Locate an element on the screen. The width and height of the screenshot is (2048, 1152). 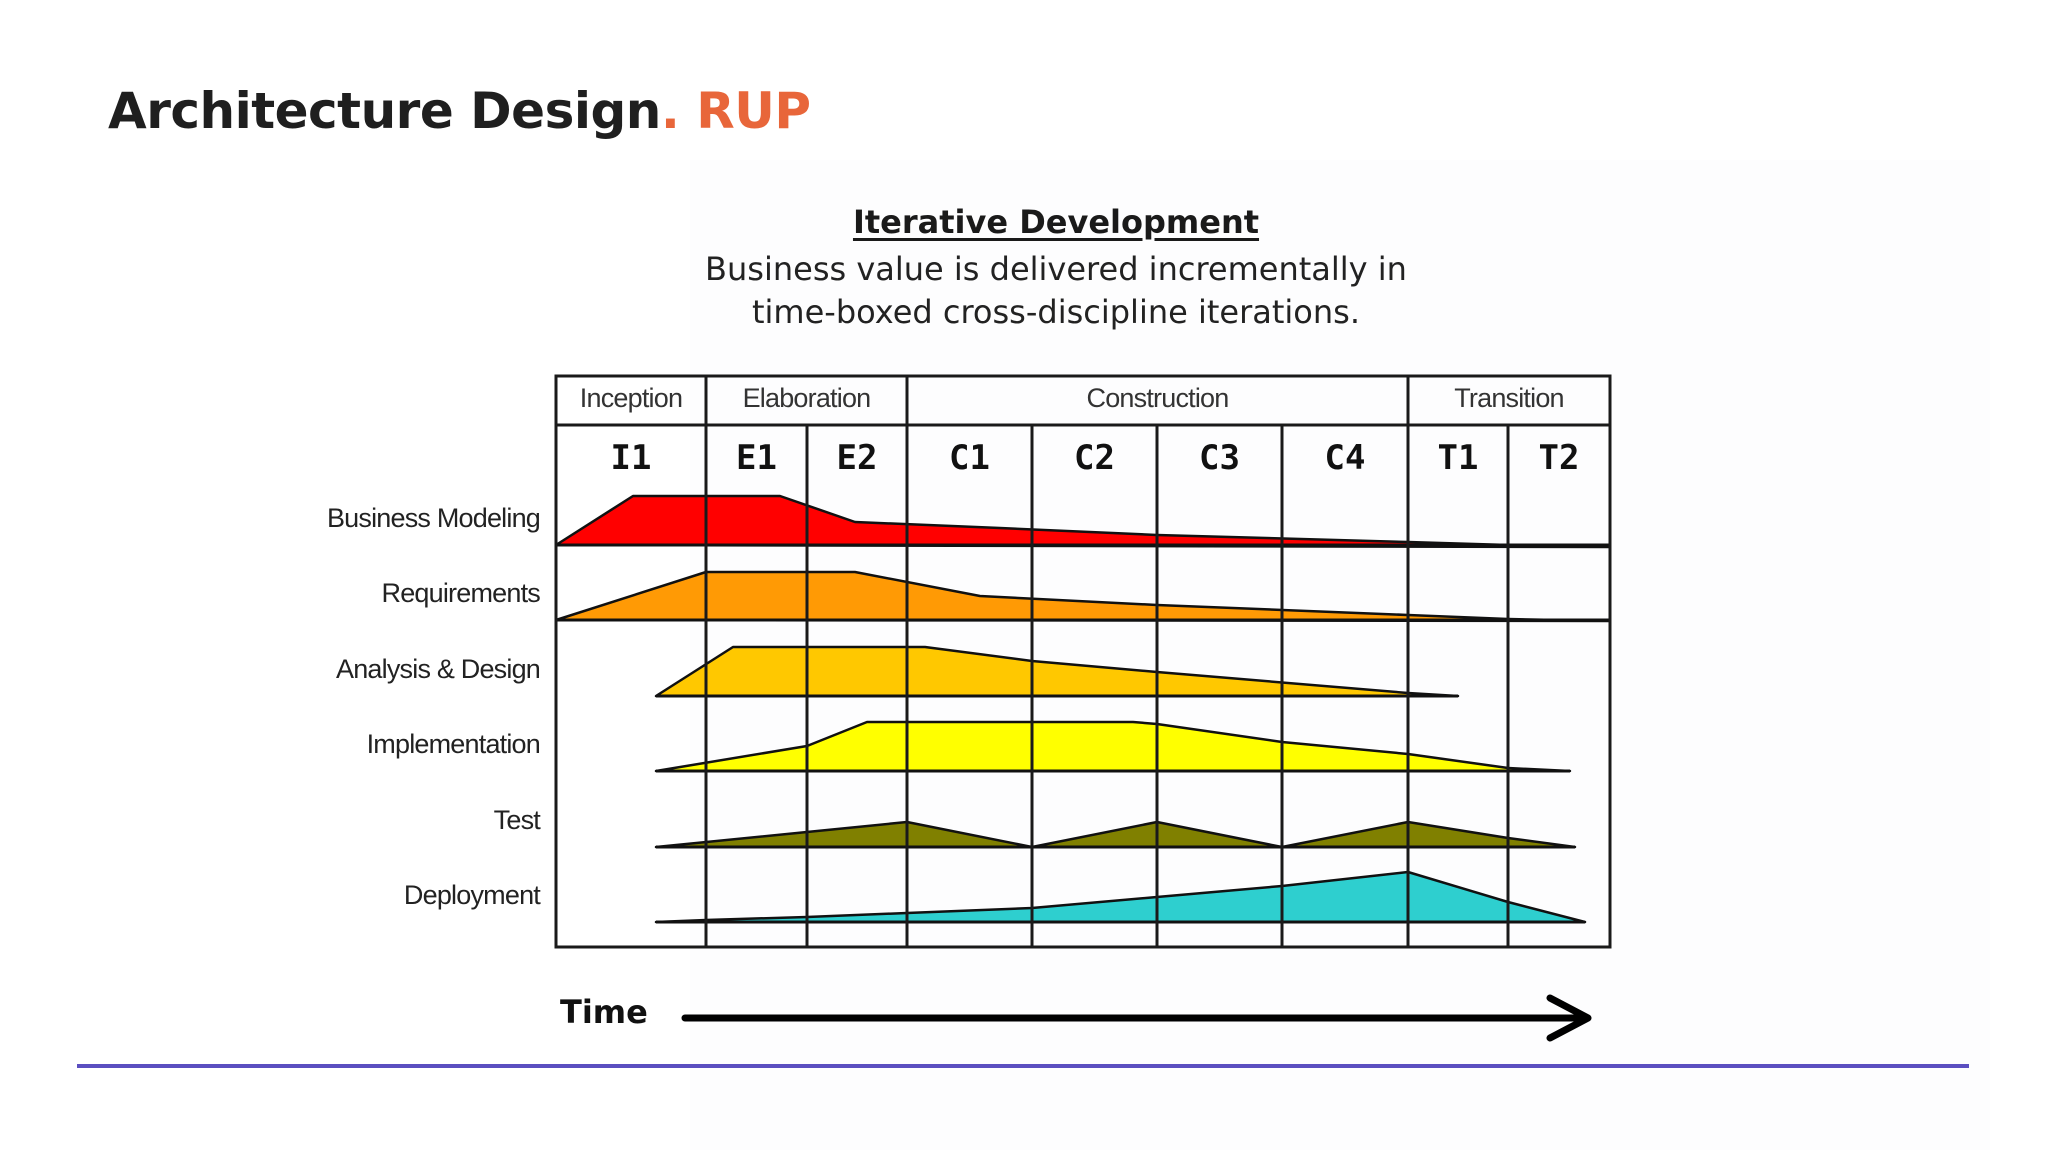
discipline-label: Analysis & Design is located at coordinates (438, 669).